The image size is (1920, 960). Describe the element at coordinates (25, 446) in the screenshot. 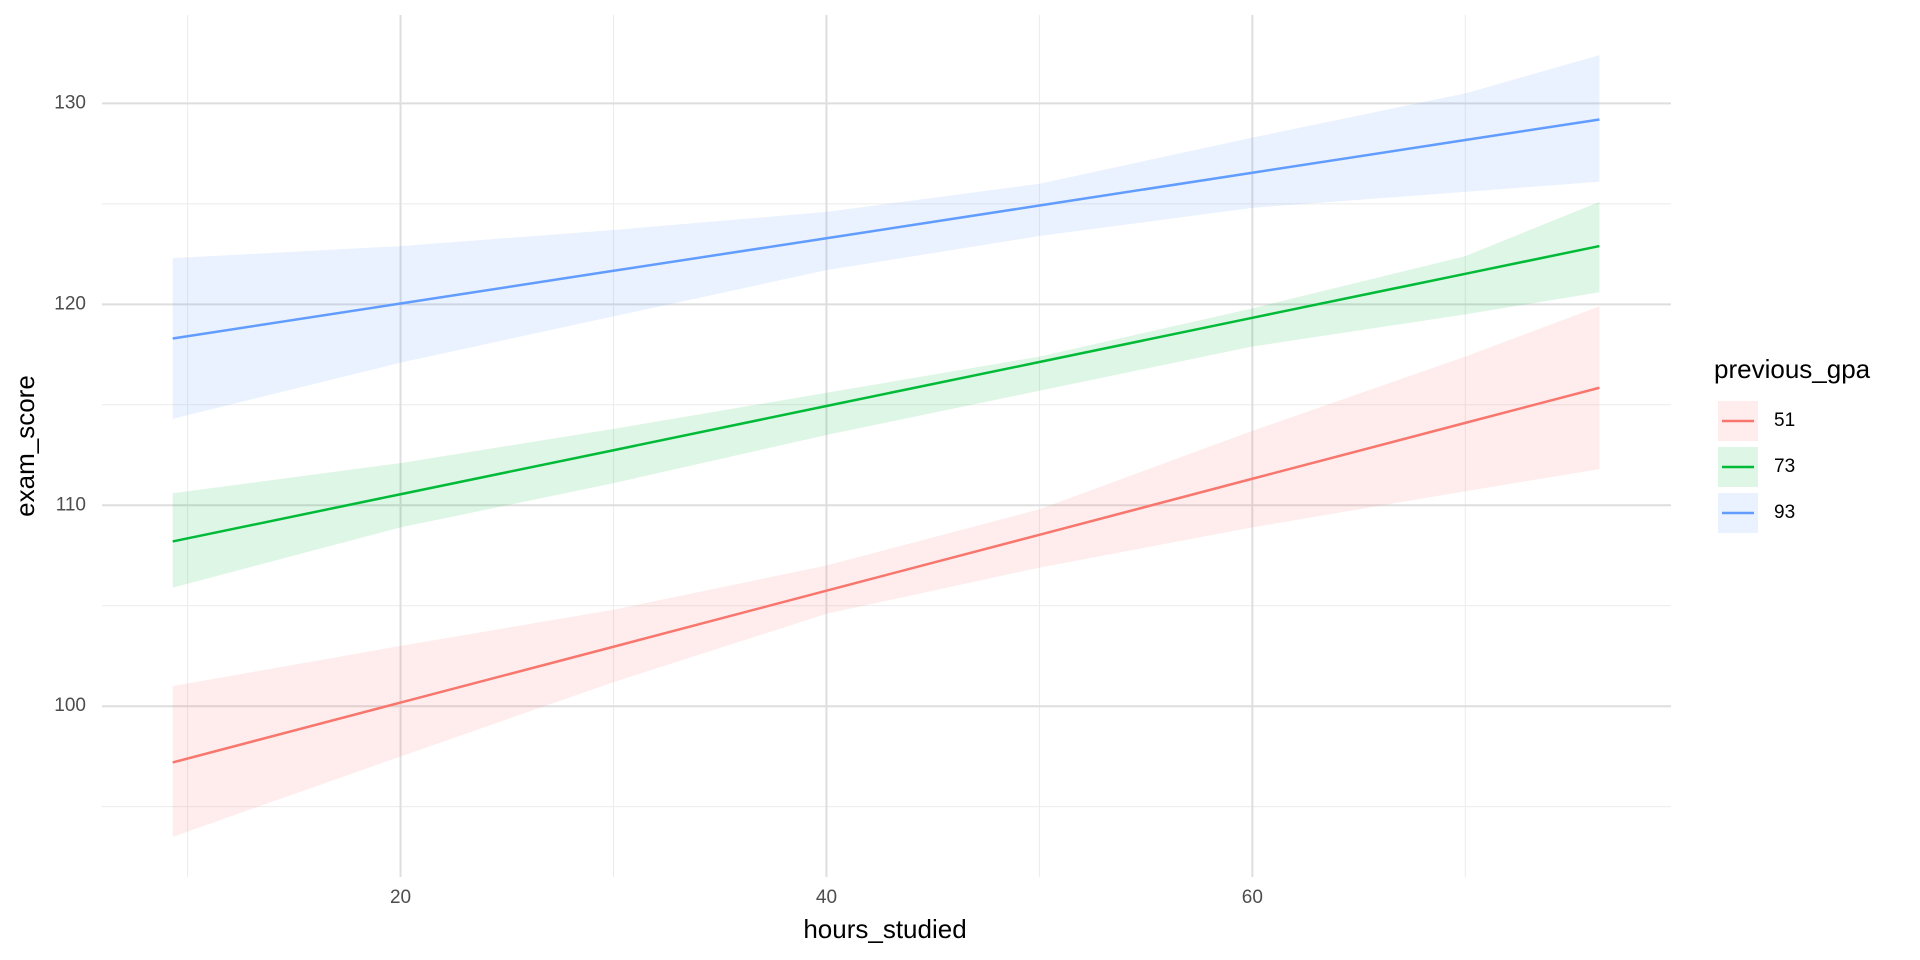

I see `y-axis-title: exam_score` at that location.